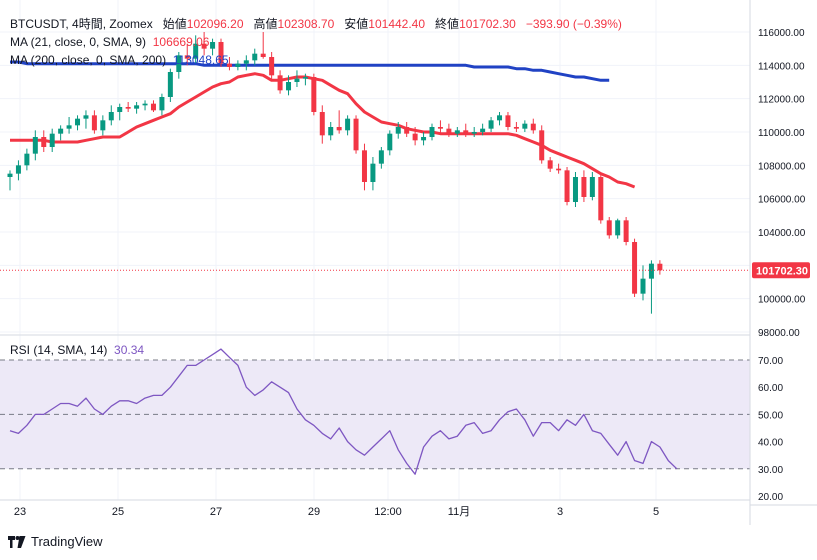 This screenshot has width=817, height=560. What do you see at coordinates (770, 429) in the screenshot?
I see `rsi-axis: 70.00 60.00 50.00 40.00 30.00 20.00` at bounding box center [770, 429].